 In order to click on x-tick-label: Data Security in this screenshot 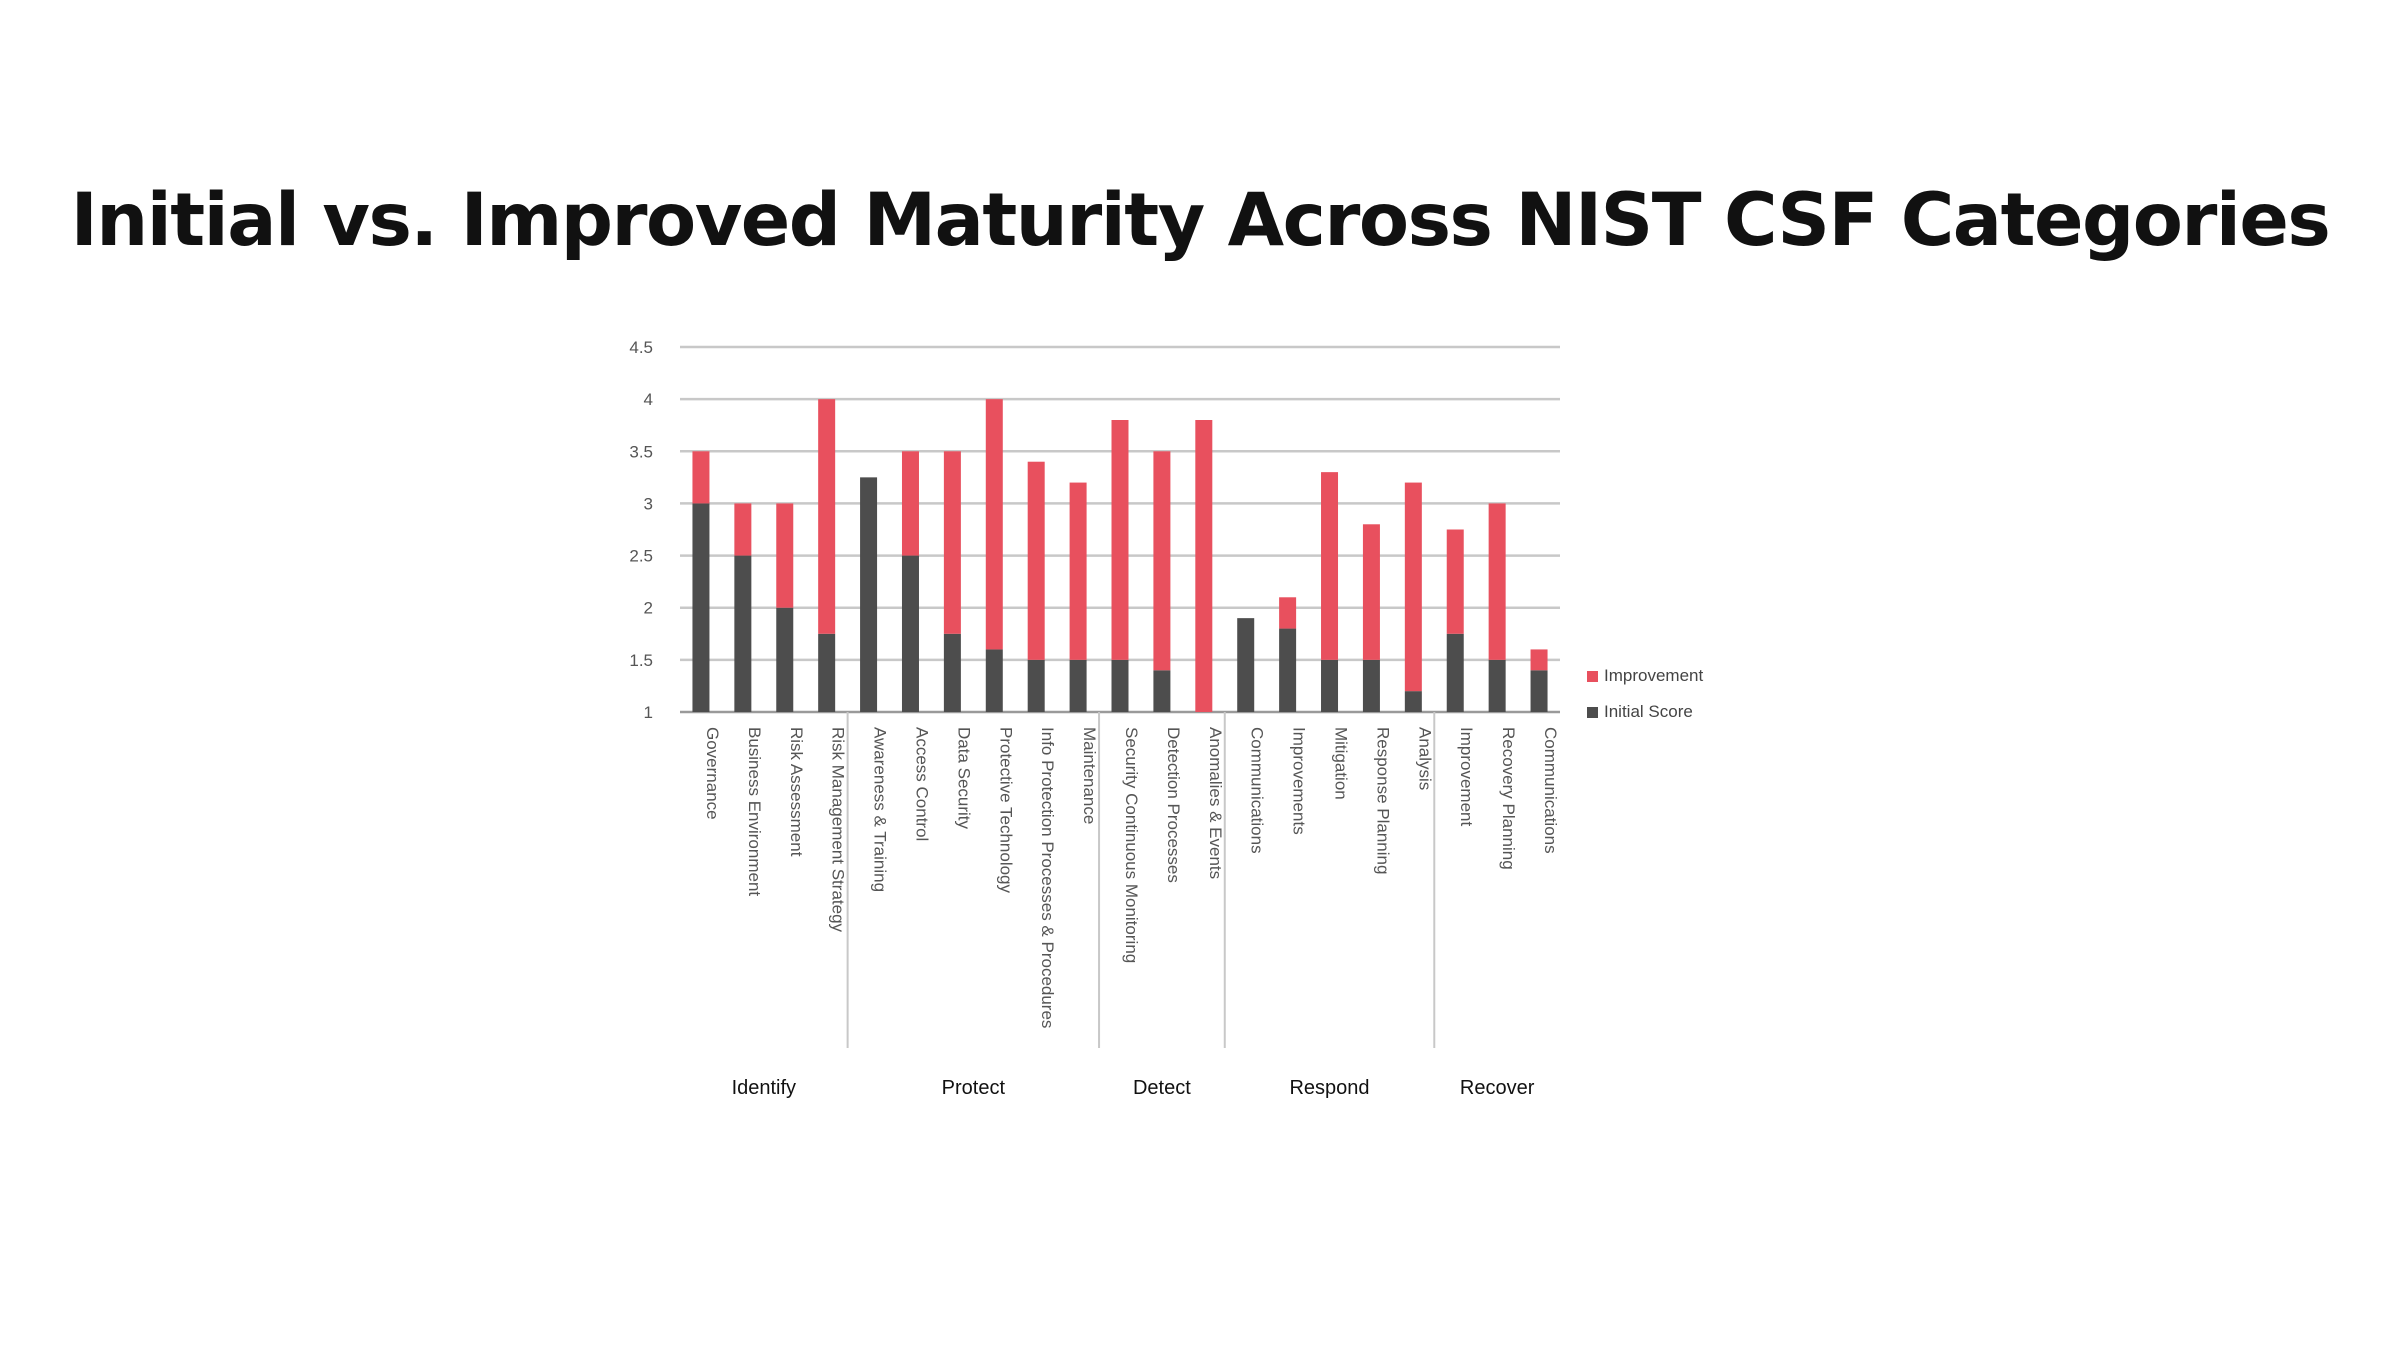, I will do `click(963, 778)`.